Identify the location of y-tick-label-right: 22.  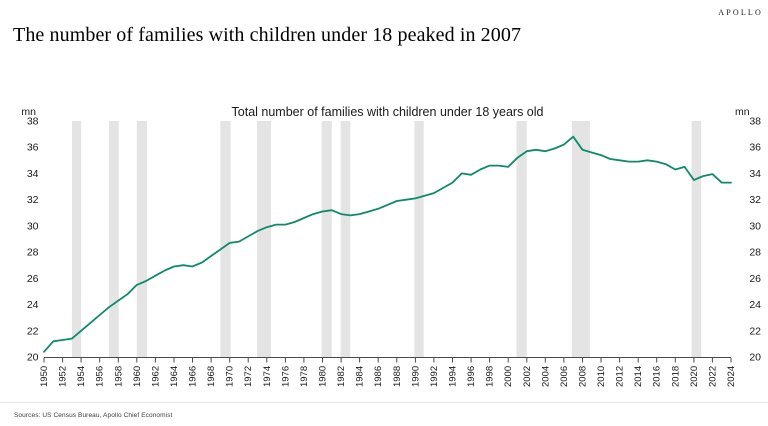
(755, 331).